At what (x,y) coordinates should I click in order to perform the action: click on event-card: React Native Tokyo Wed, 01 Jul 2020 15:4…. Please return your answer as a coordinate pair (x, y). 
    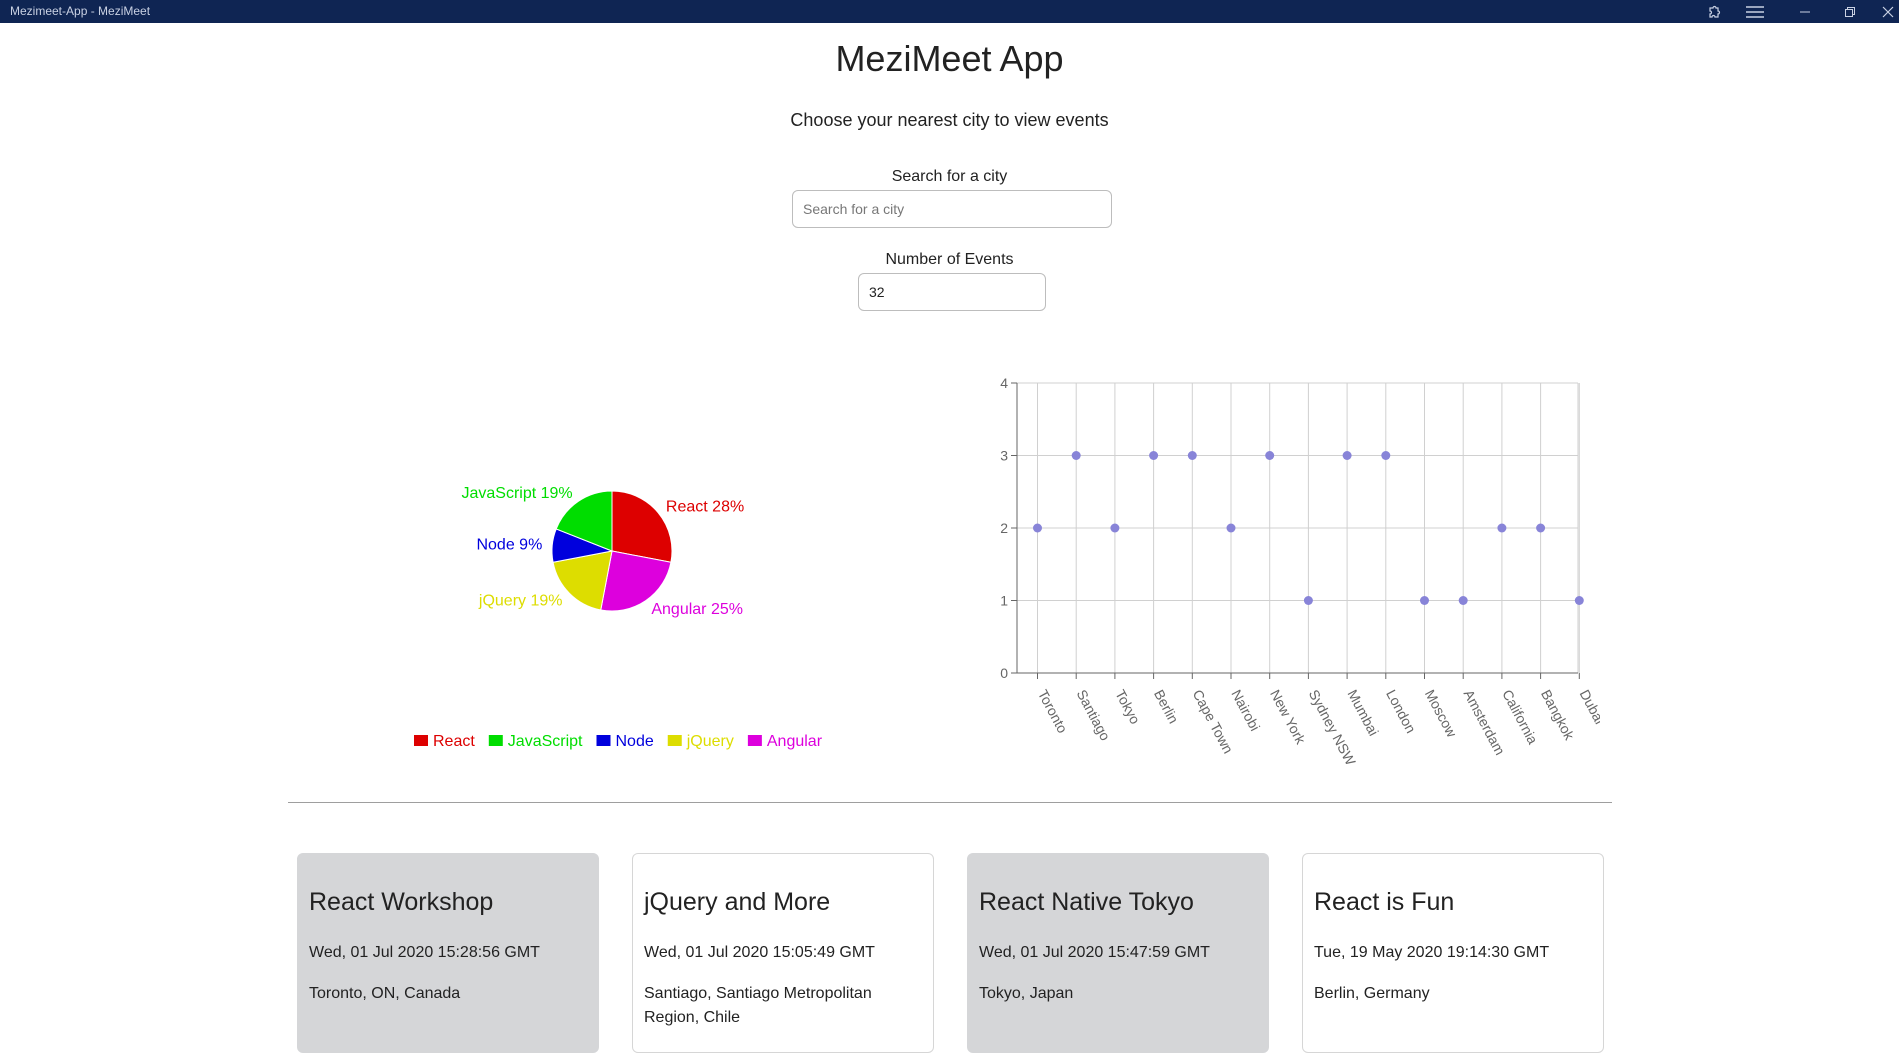
    Looking at the image, I should click on (1118, 953).